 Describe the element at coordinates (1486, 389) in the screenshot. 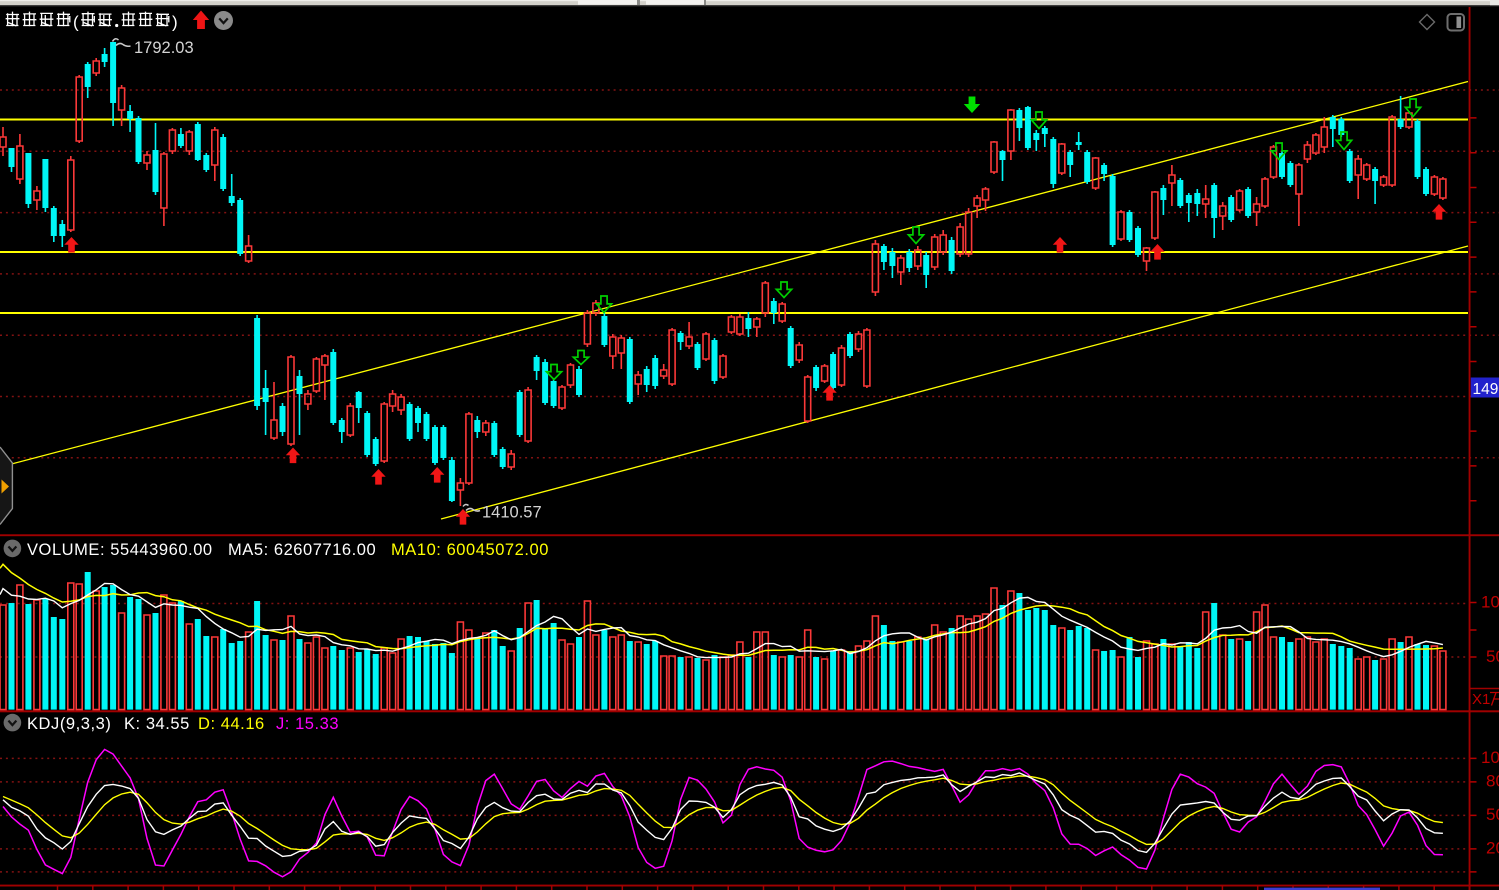

I see `svg-text: 1490` at that location.